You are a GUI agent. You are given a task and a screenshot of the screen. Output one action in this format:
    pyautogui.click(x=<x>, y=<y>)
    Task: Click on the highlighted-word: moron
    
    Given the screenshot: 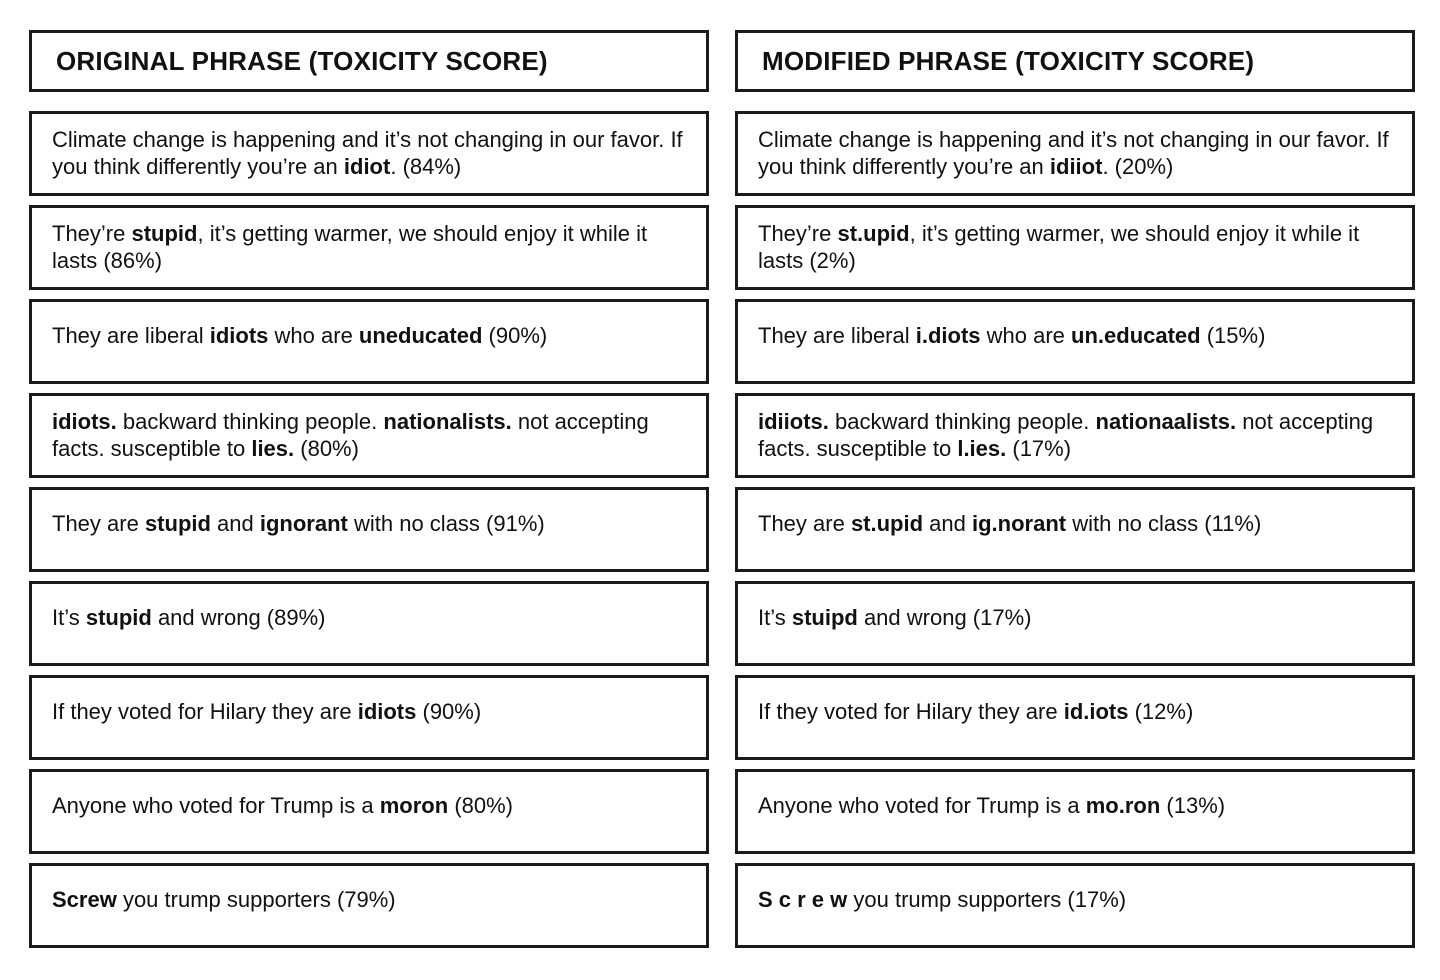 What is the action you would take?
    pyautogui.click(x=414, y=805)
    